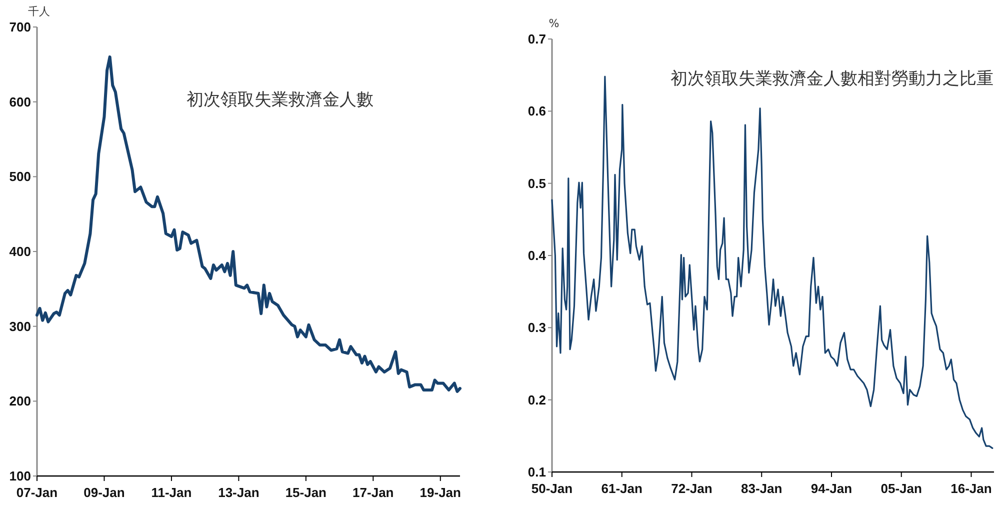 The image size is (998, 505). Describe the element at coordinates (537, 400) in the screenshot. I see `y-tick-label: 0.2` at that location.